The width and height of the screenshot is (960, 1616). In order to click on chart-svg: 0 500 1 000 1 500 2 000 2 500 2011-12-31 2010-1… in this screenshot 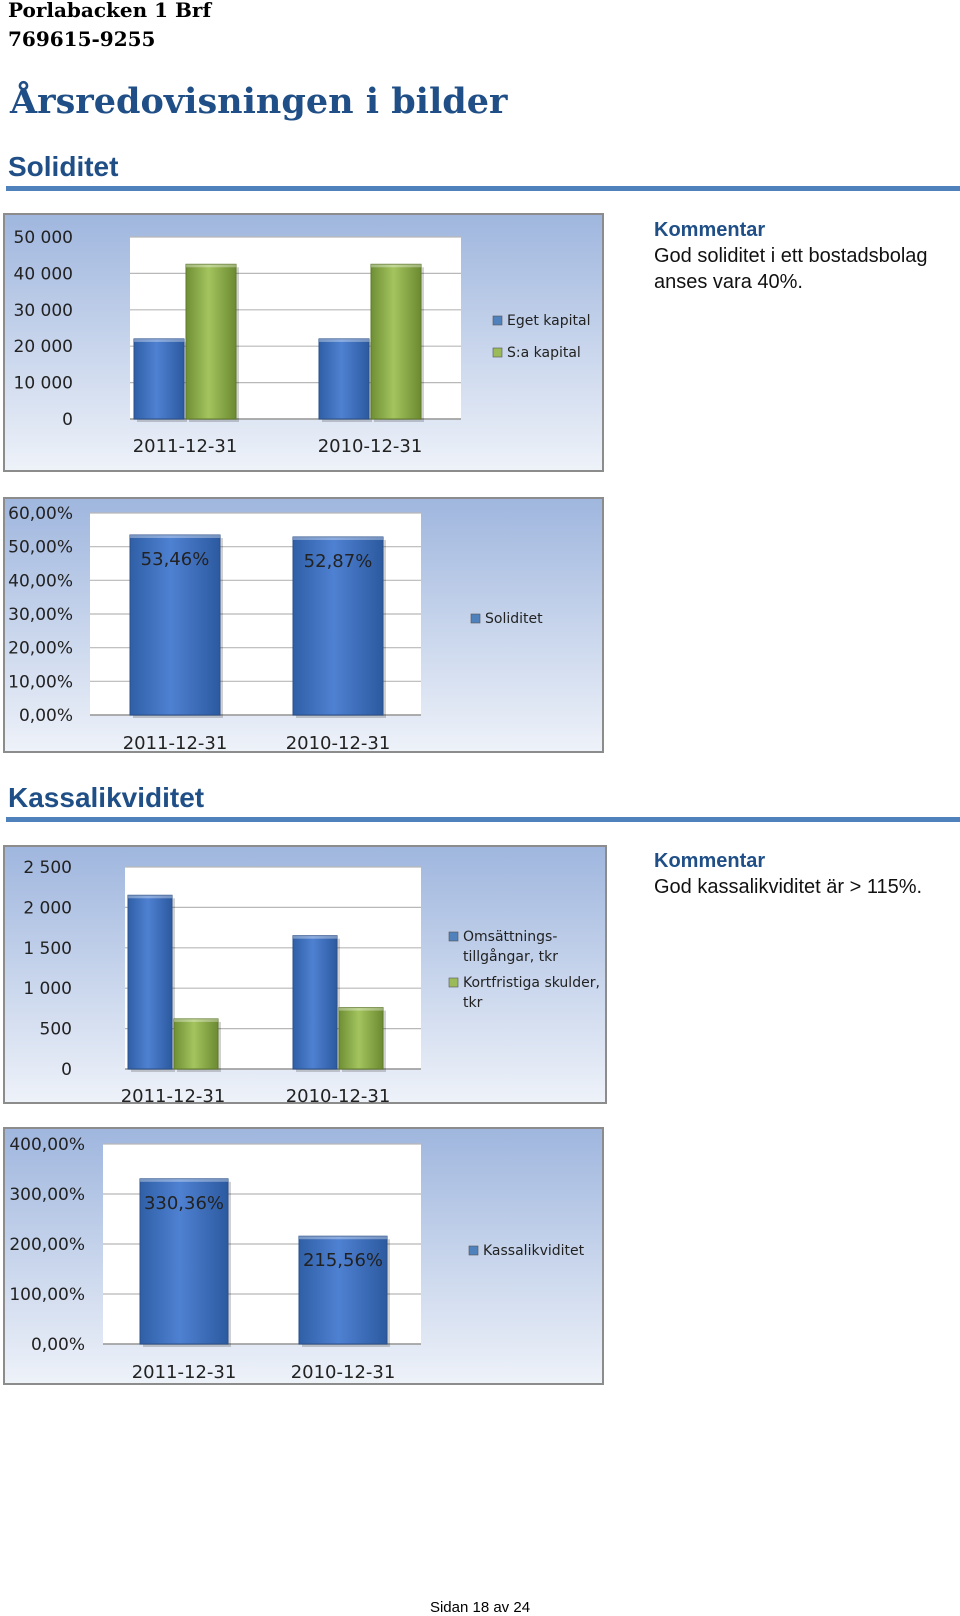, I will do `click(305, 974)`.